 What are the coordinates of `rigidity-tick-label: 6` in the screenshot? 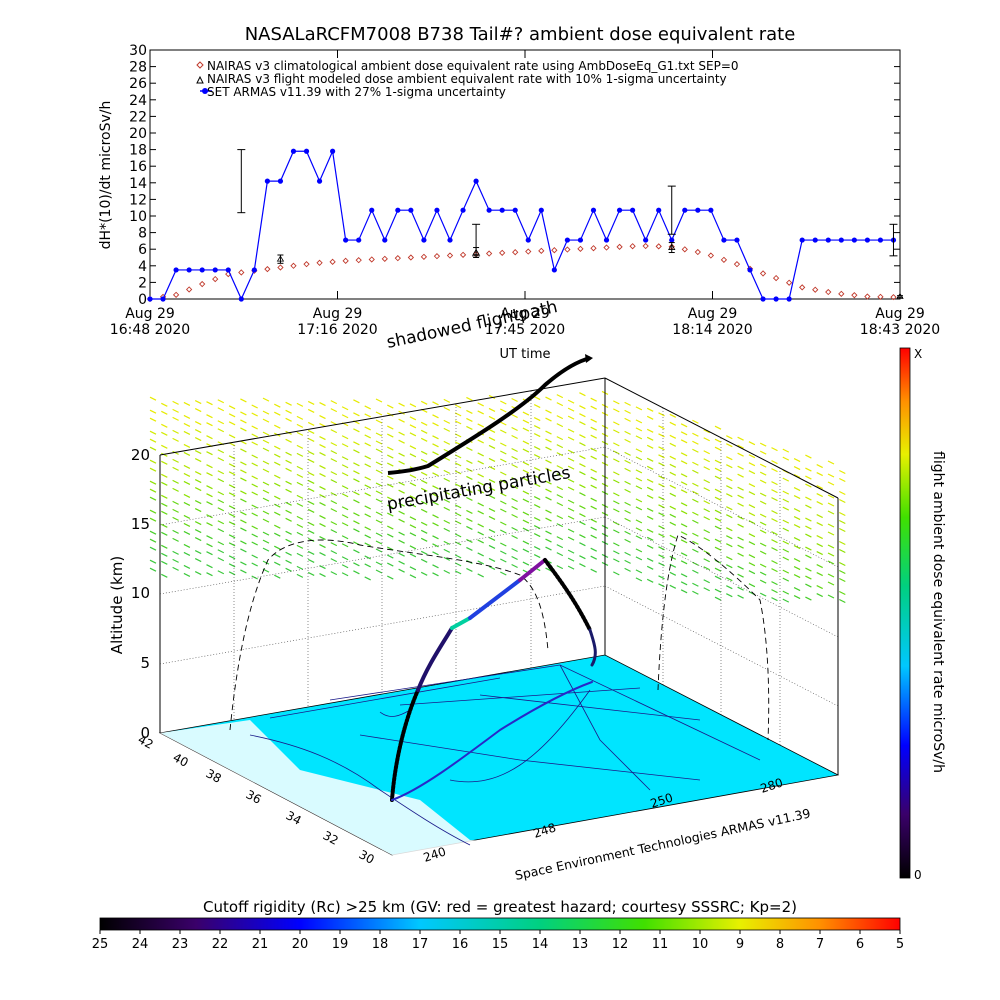 It's located at (860, 944).